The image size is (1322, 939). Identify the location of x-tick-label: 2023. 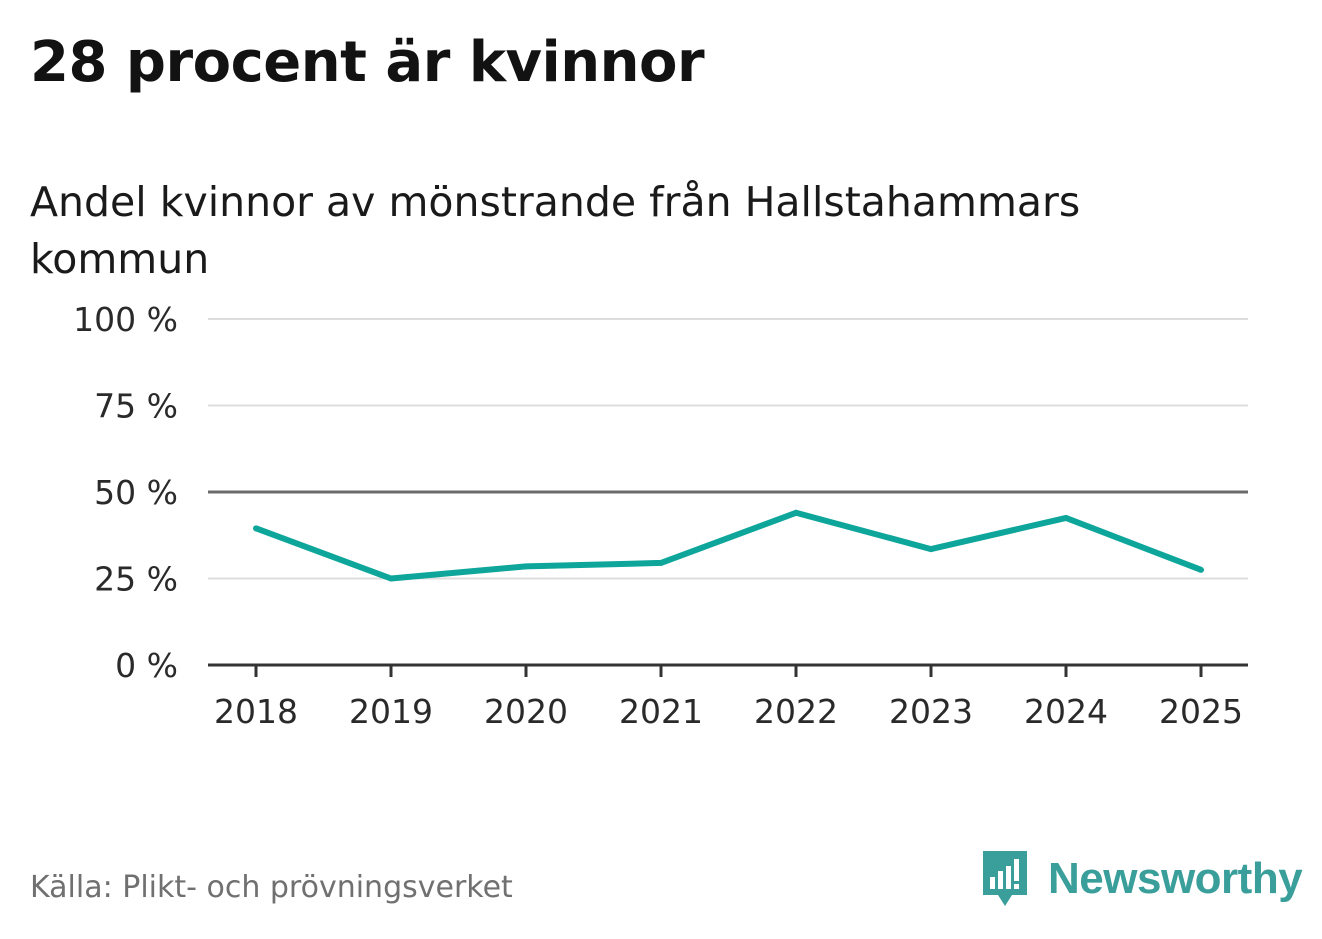
(931, 711).